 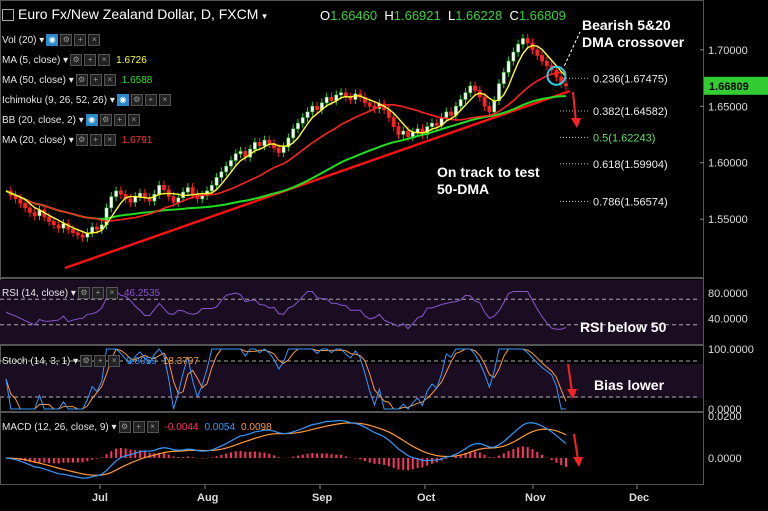 I want to click on indicator-value: 1.6588, so click(x=137, y=80).